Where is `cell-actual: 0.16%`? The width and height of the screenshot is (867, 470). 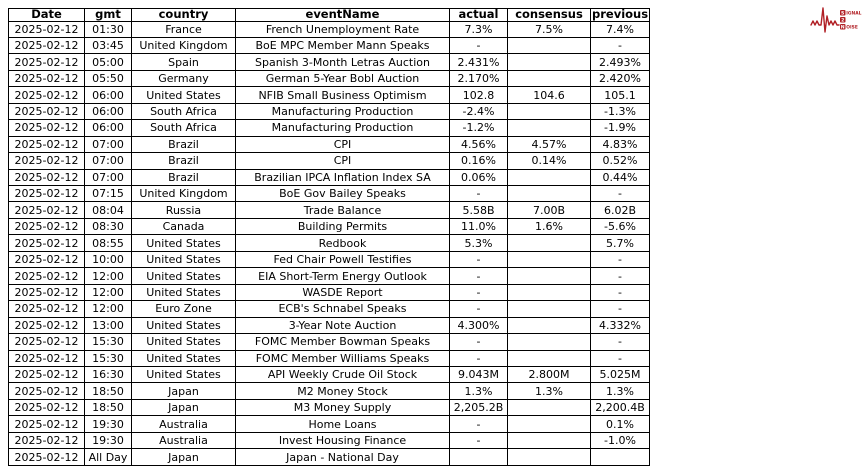
cell-actual: 0.16% is located at coordinates (478, 161).